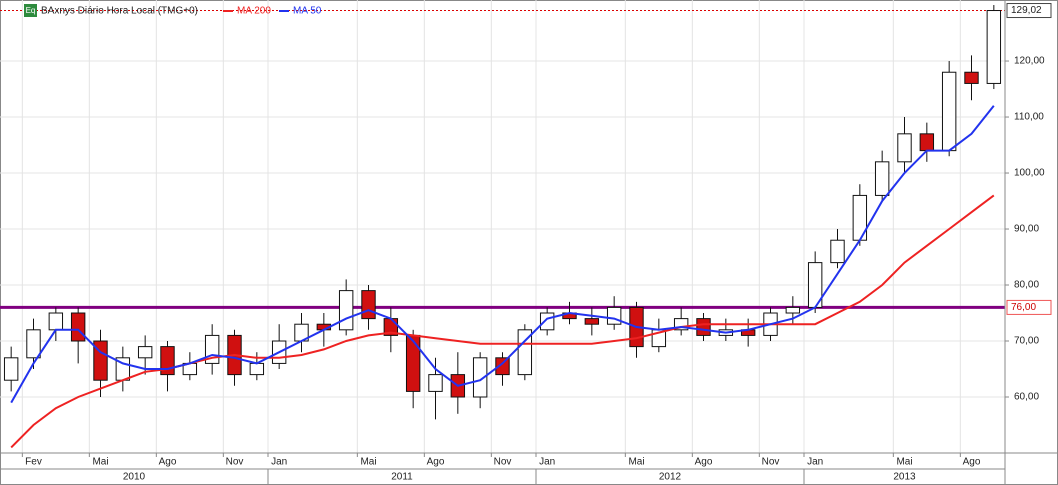 The height and width of the screenshot is (485, 1058). Describe the element at coordinates (1026, 341) in the screenshot. I see `y-tick-label: 70,00` at that location.